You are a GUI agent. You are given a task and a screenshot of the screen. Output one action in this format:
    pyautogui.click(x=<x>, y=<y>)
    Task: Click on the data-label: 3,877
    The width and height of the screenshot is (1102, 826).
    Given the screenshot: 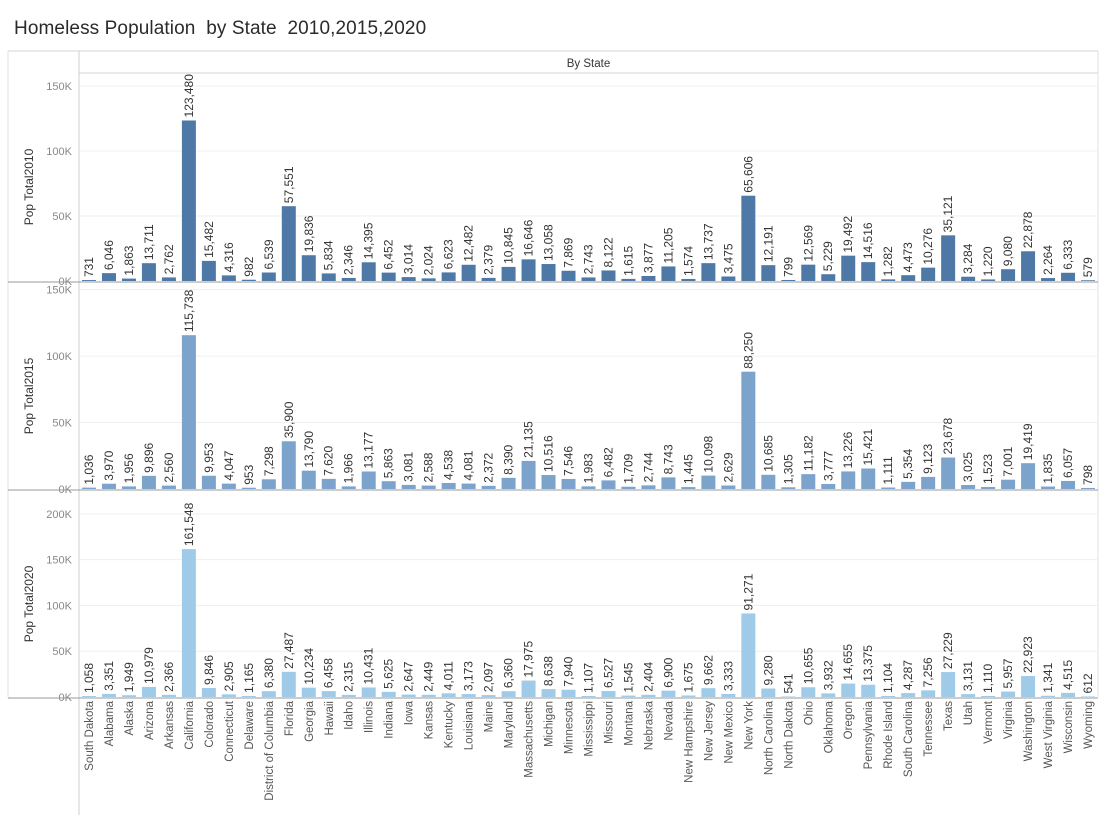 What is the action you would take?
    pyautogui.click(x=648, y=258)
    